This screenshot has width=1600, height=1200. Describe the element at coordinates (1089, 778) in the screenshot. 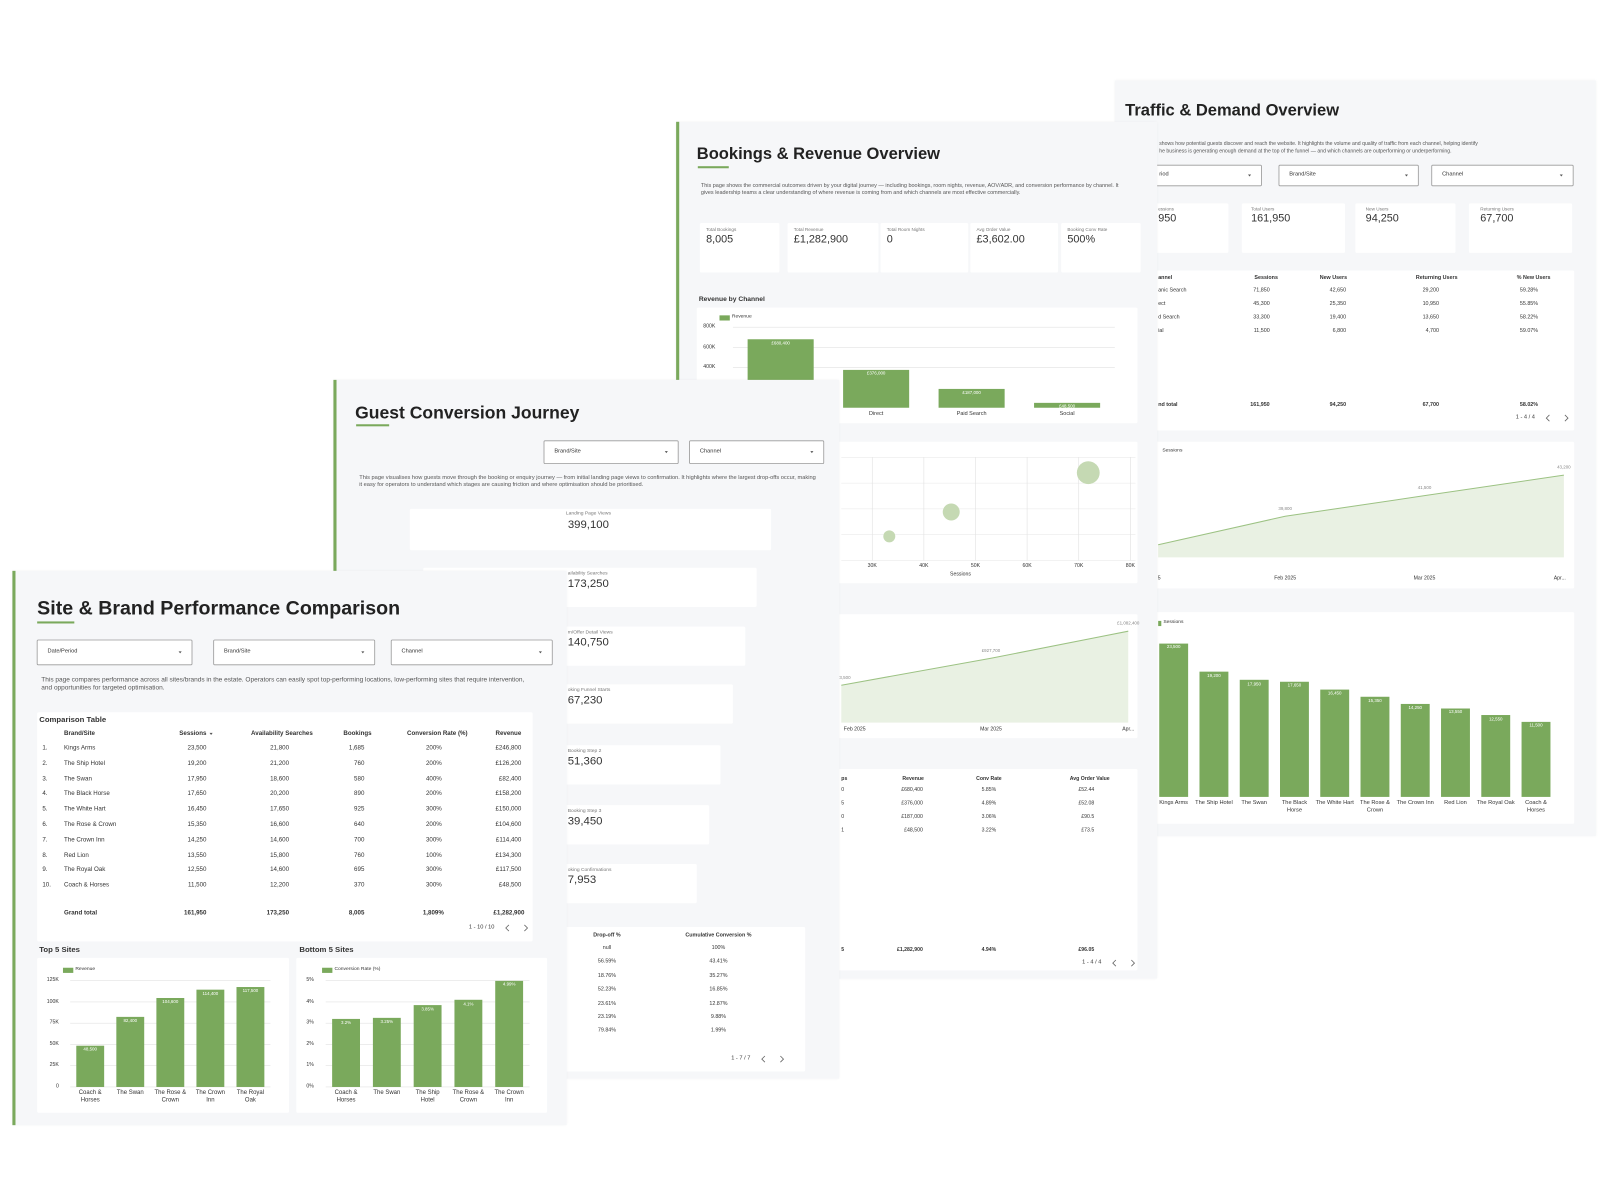

I see `column-header: Avg Order Value` at that location.